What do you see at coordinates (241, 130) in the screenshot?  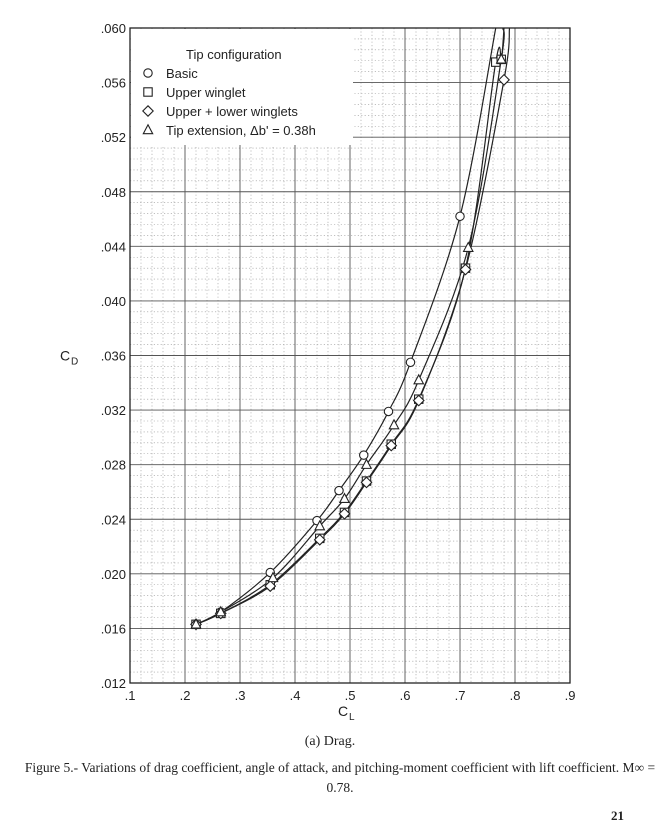 I see `legend-entry-label: Tip extension, Δb' = 0.38h` at bounding box center [241, 130].